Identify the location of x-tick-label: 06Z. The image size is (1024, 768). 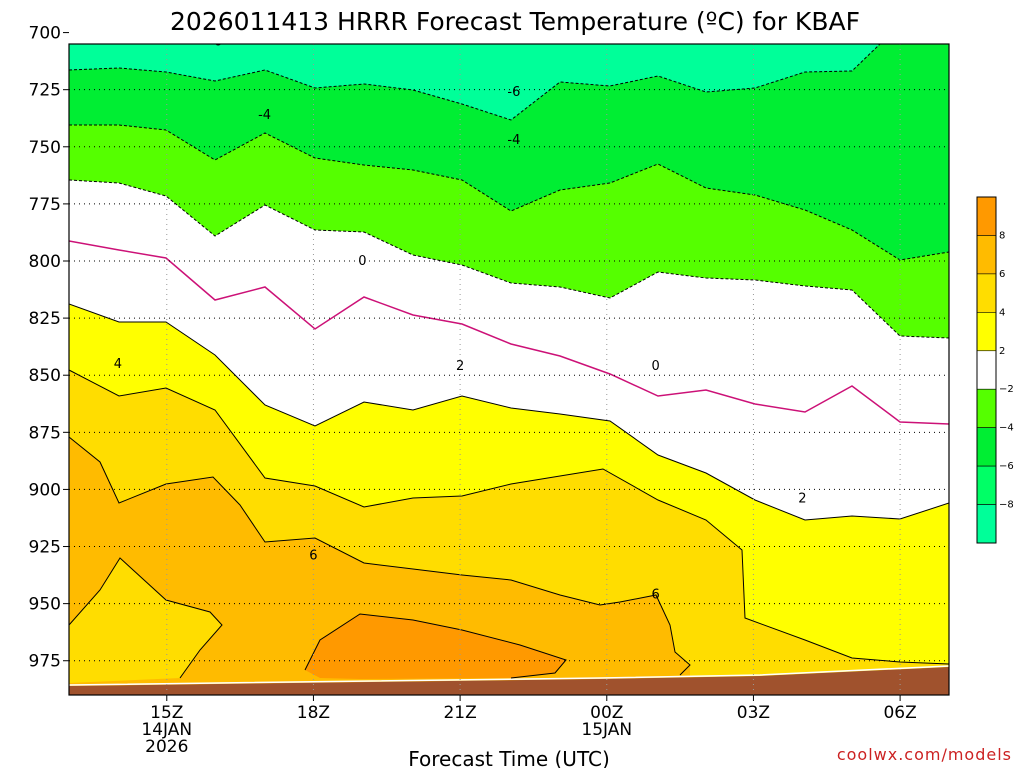
(899, 713).